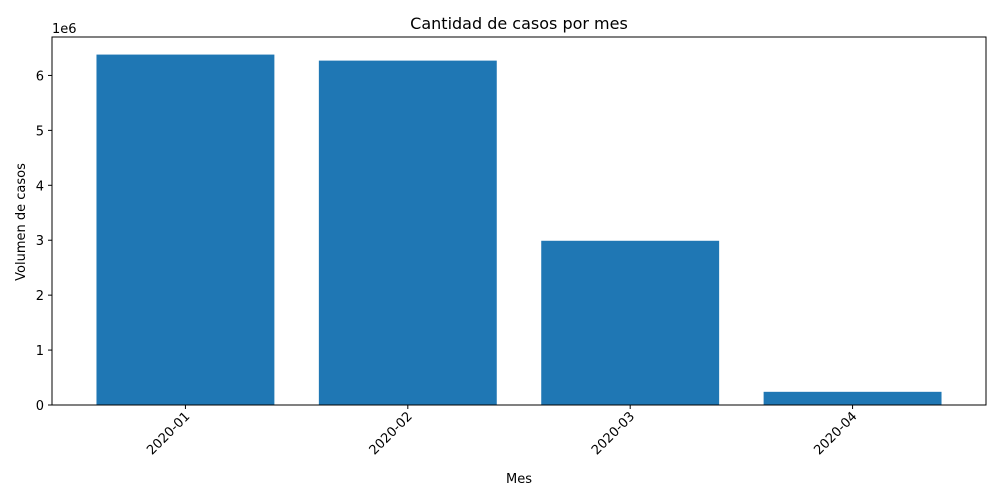  I want to click on y-tick-label: 2, so click(40, 296).